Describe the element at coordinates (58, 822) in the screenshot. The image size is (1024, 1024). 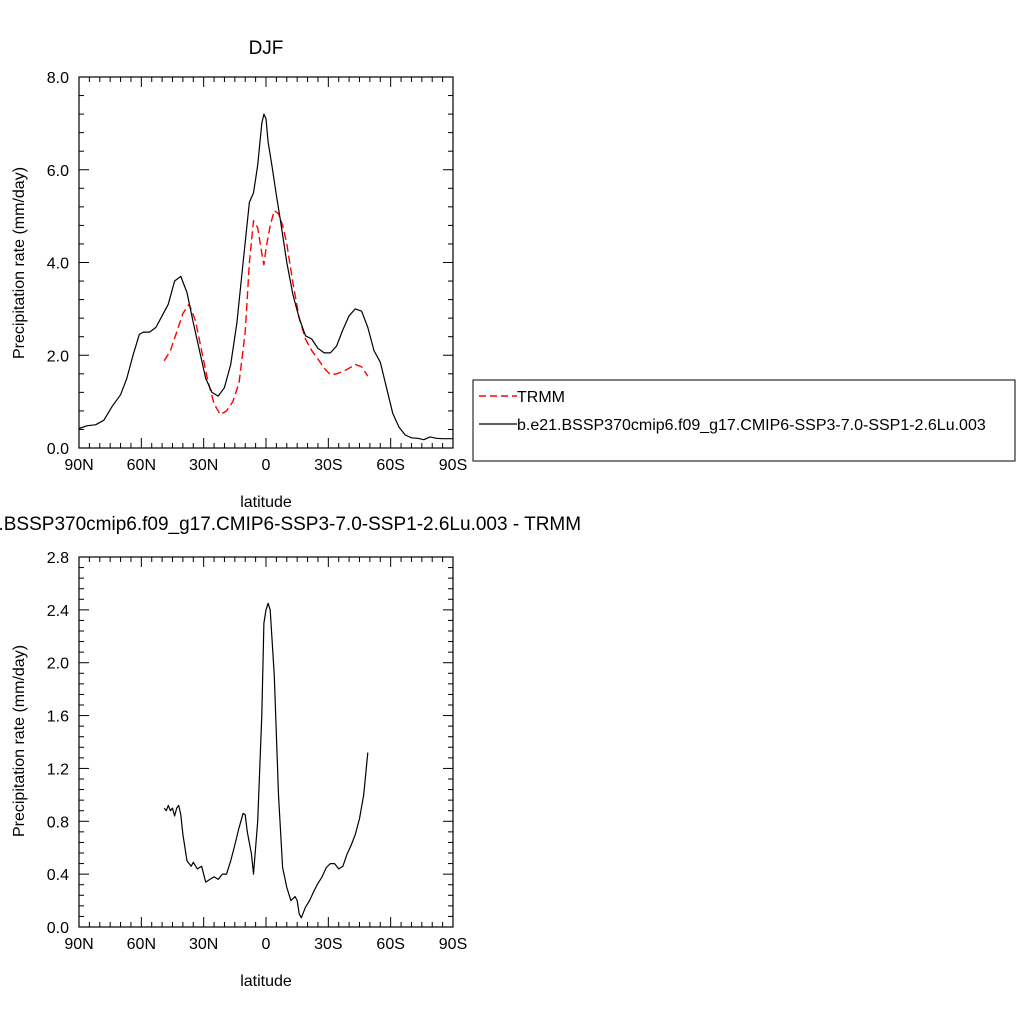
I see `bottom-y-tick-label: 0.8` at that location.